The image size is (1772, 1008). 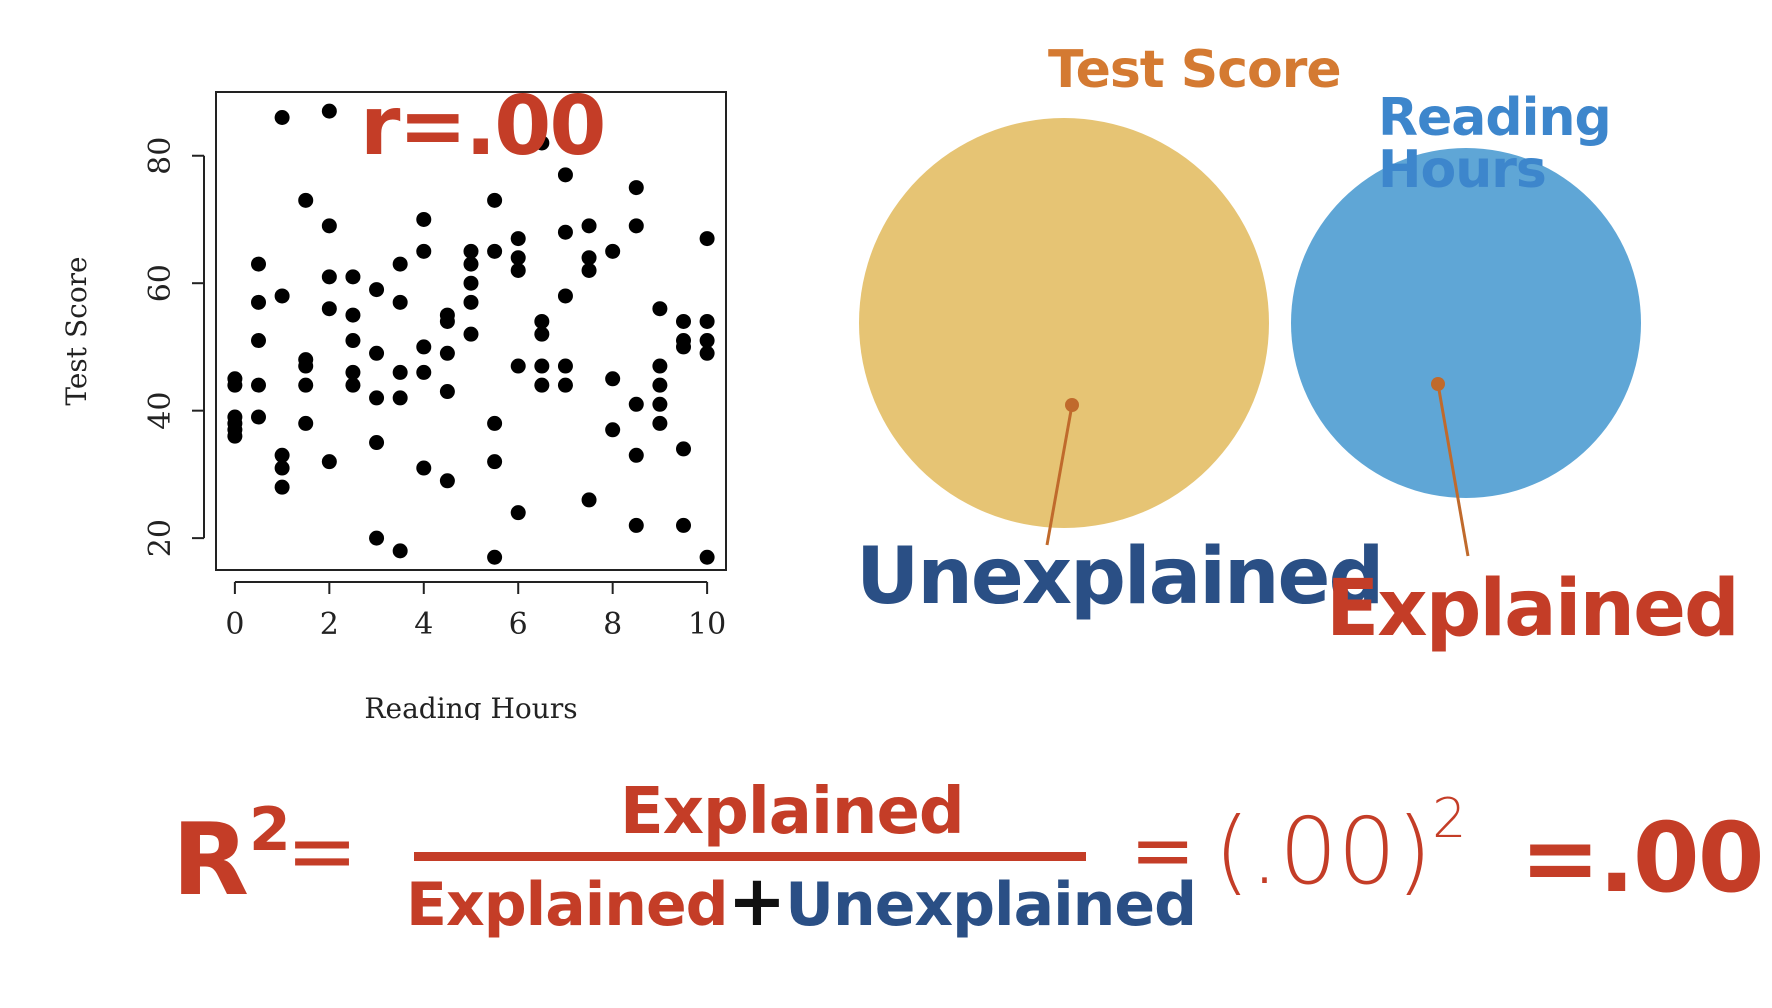 I want to click on fraction-denominator: Explained+Unexplained, so click(x=801, y=901).